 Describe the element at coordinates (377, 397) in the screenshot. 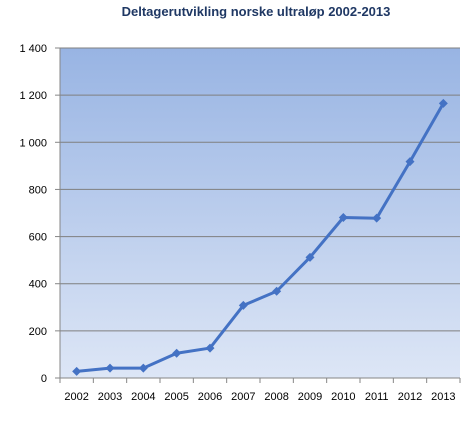

I see `x-tick-label: 2011` at that location.